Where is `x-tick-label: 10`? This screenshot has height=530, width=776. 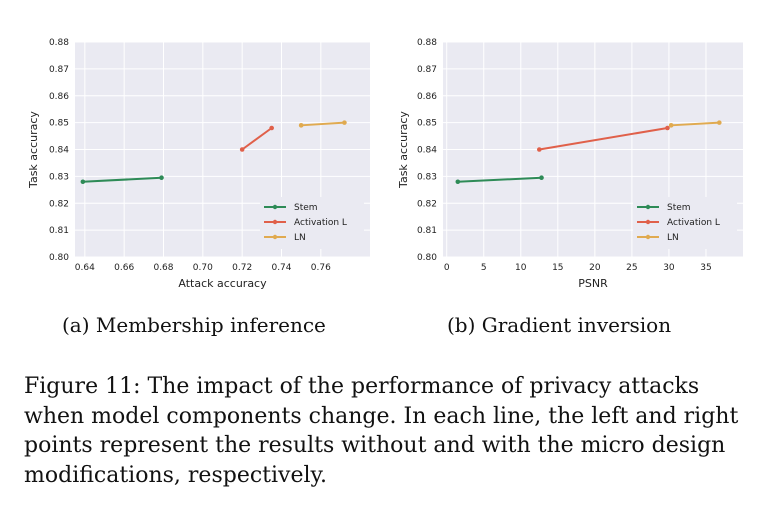
x-tick-label: 10 is located at coordinates (521, 268).